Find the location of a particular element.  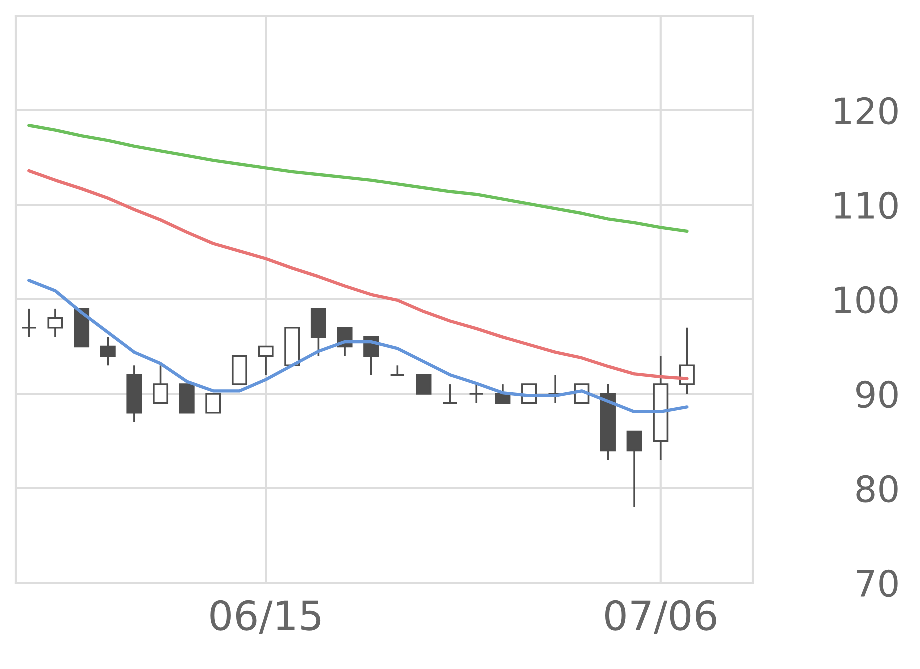

y-tick-label: 110 is located at coordinates (866, 206).